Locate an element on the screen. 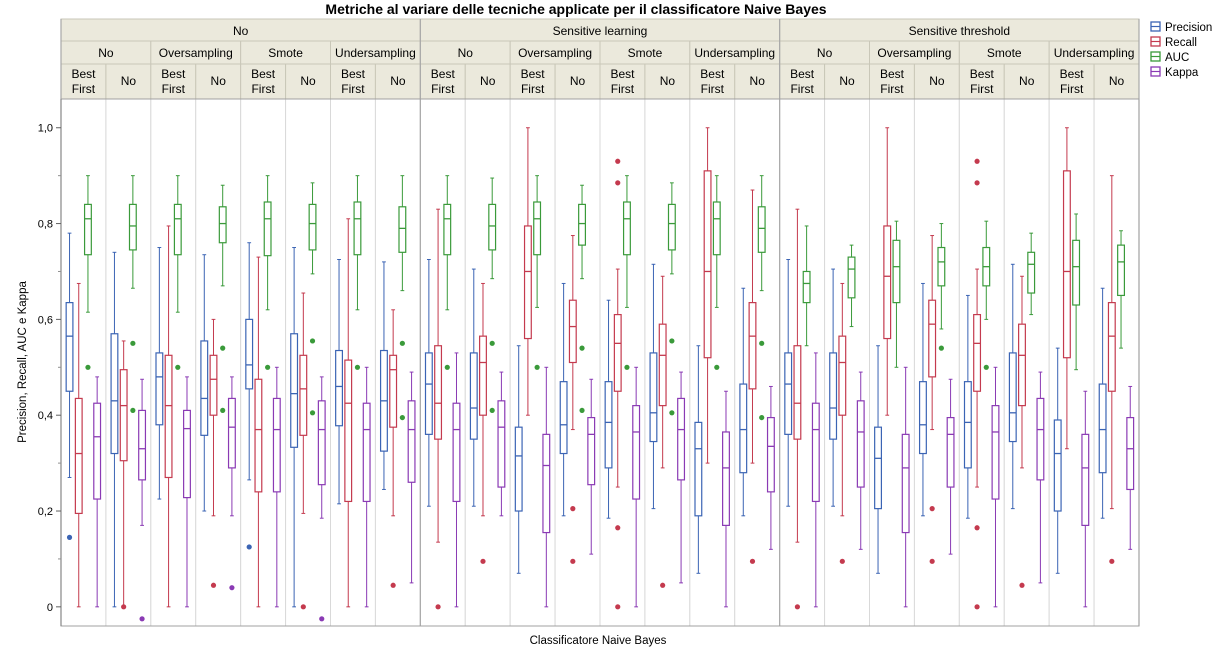 Image resolution: width=1218 pixels, height=648 pixels. legend-label-precision: Precision is located at coordinates (1188, 28).